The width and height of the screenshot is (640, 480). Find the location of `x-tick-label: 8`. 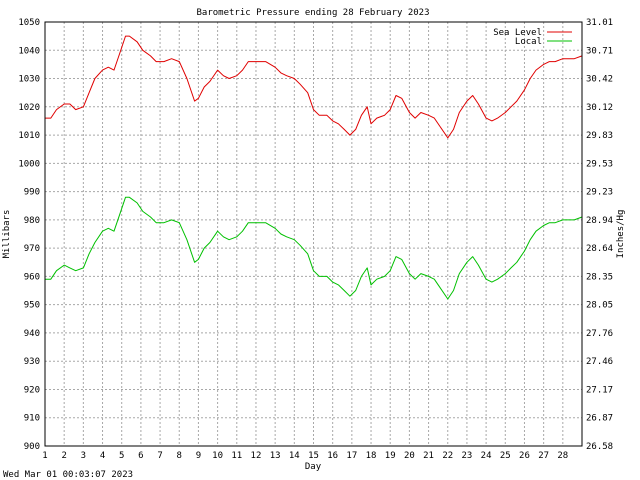

x-tick-label: 8 is located at coordinates (179, 456).